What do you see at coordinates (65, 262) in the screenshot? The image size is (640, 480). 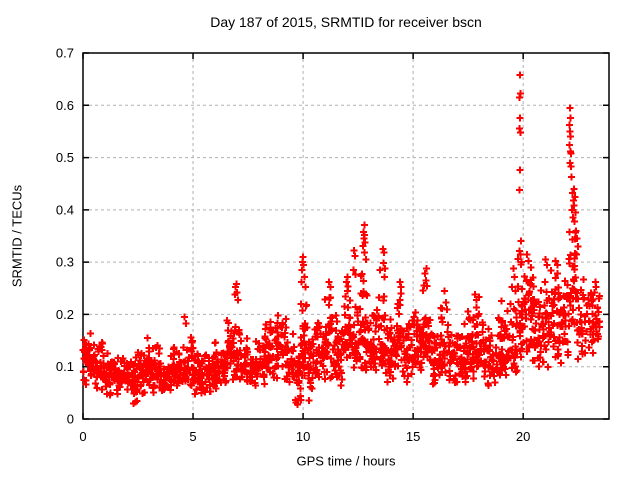 I see `y-tick-label: 0.3` at bounding box center [65, 262].